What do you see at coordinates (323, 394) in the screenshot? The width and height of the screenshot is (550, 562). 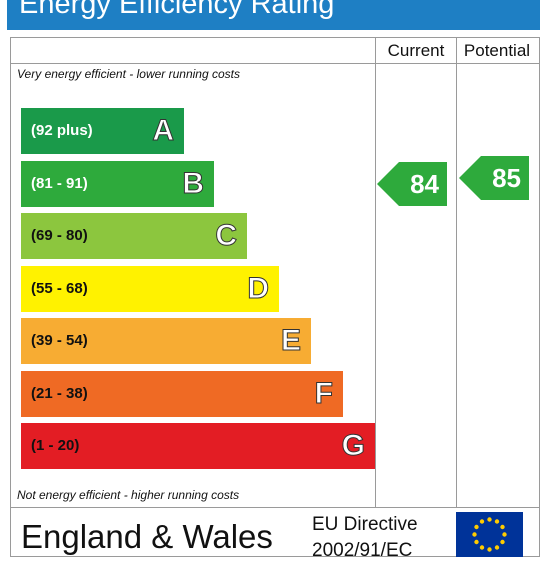 I see `band-letter-f: F` at bounding box center [323, 394].